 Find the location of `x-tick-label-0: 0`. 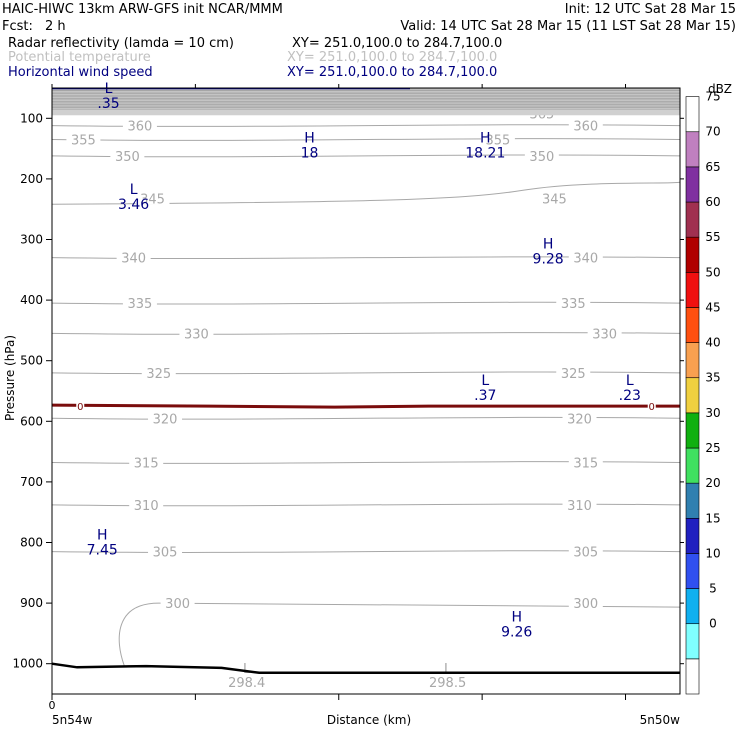

x-tick-label-0: 0 is located at coordinates (52, 705).